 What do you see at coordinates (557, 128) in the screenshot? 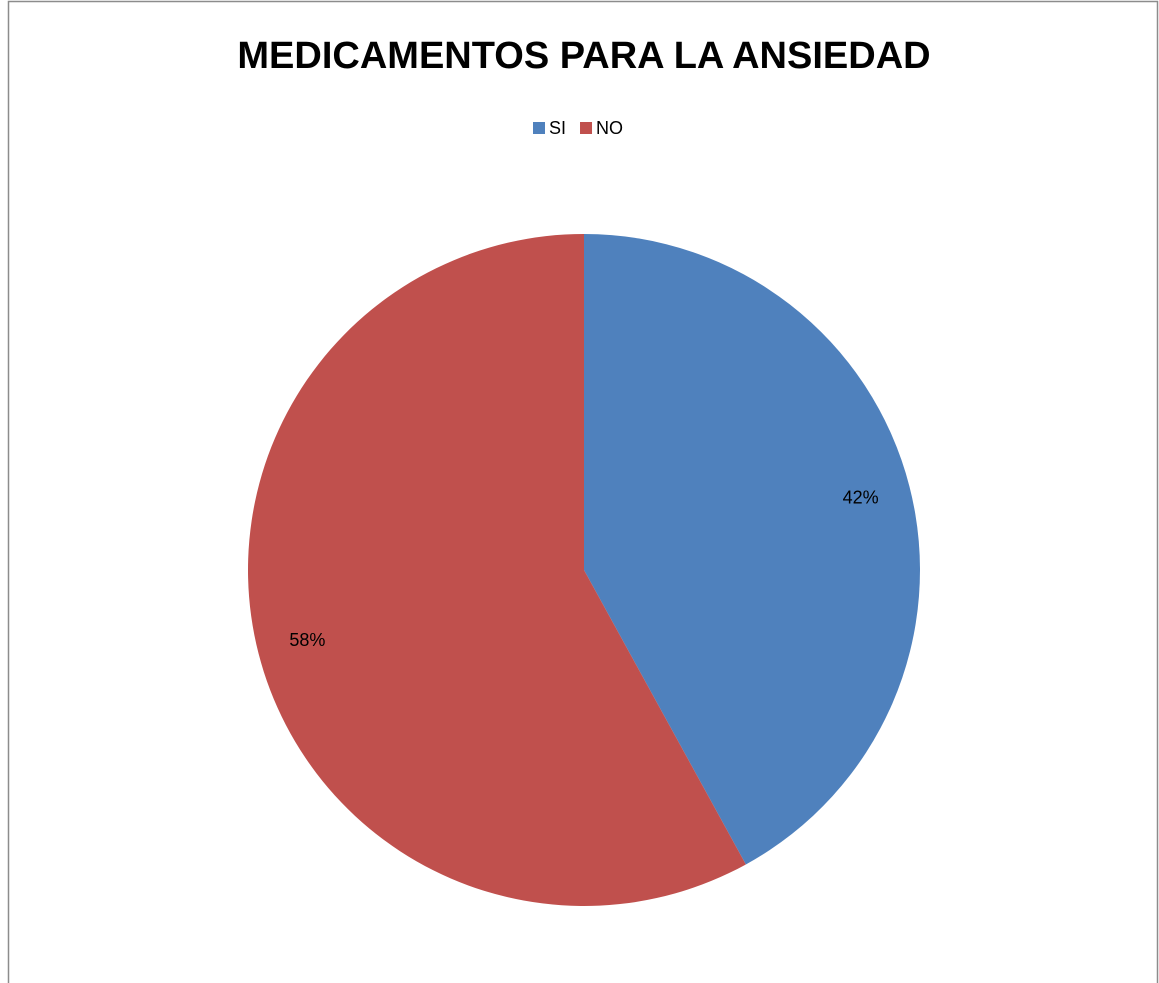
I see `legend-label: SI` at bounding box center [557, 128].